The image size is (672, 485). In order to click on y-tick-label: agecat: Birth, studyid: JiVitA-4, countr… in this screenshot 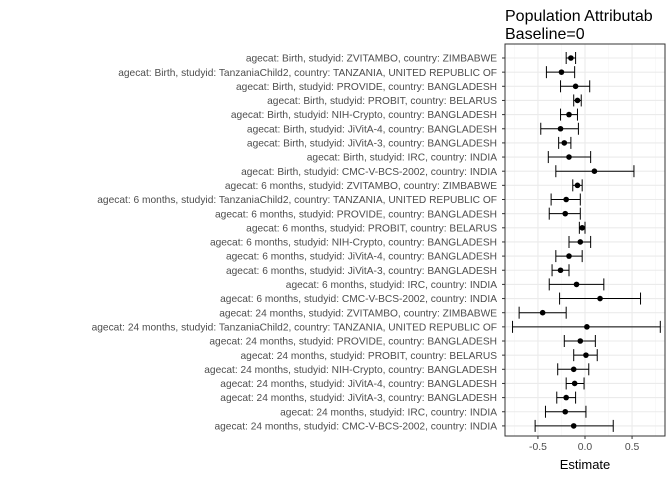, I will do `click(372, 129)`.